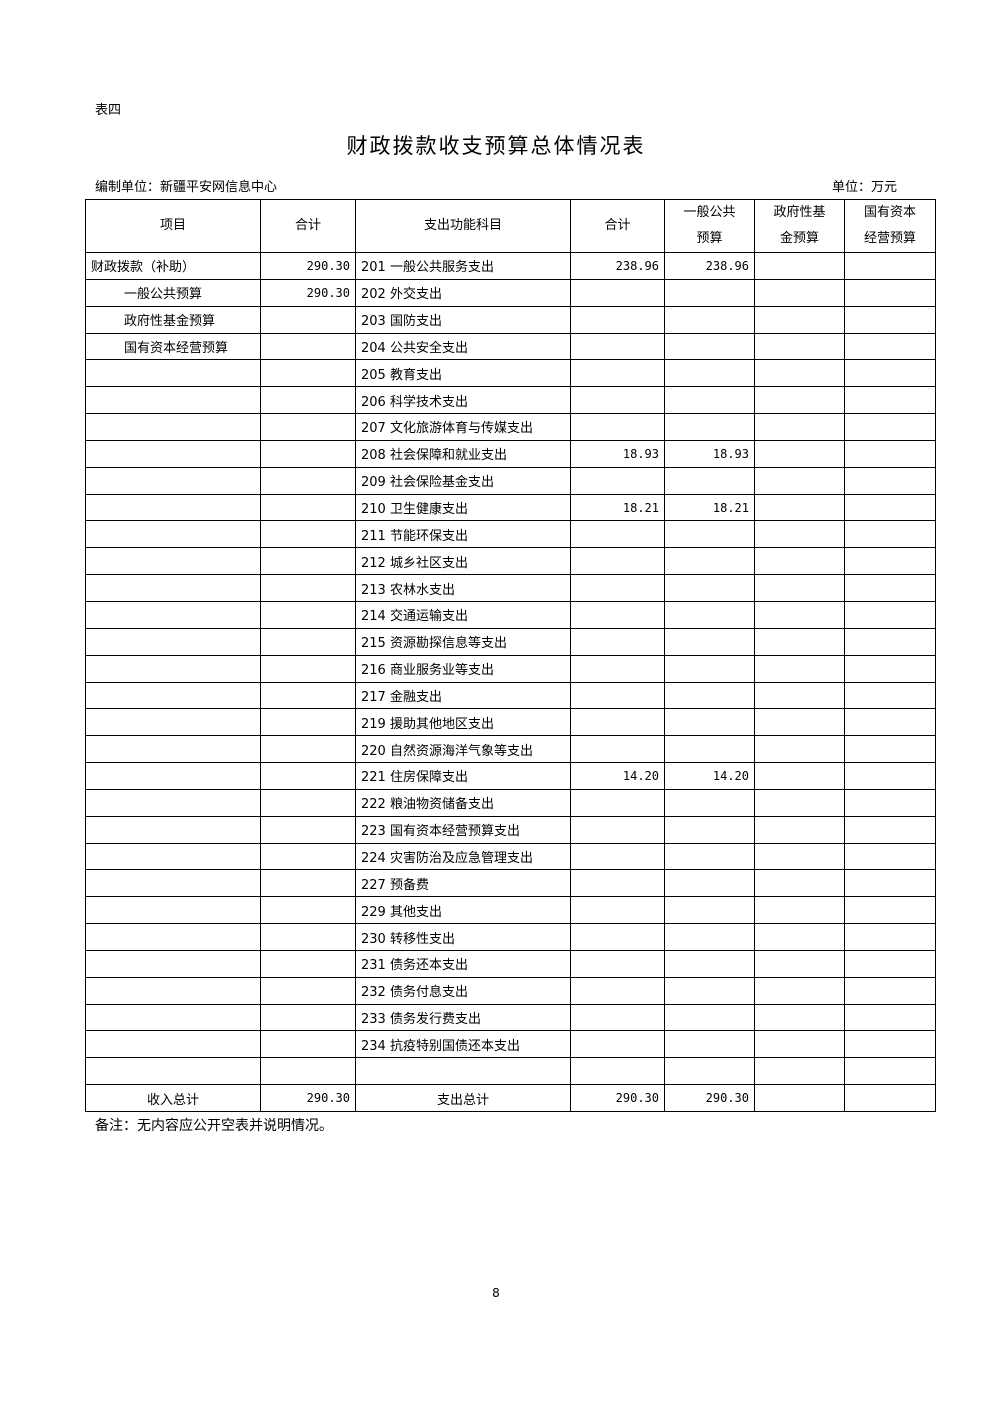 The image size is (992, 1403). I want to click on cell-function: 203 国防支出, so click(463, 319).